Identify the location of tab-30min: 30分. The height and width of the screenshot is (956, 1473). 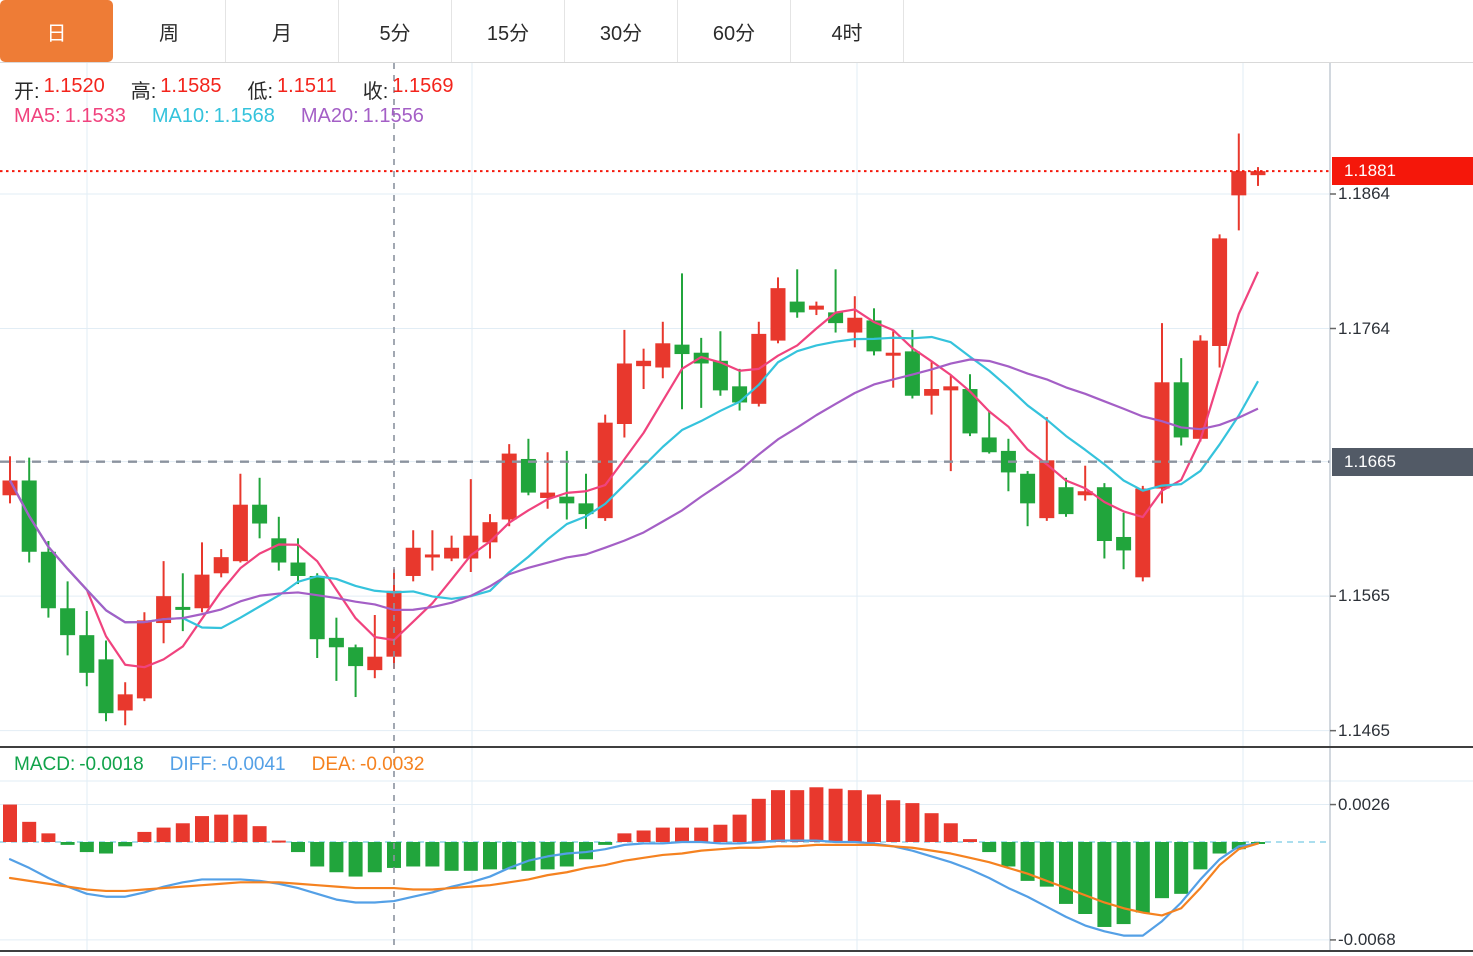
(621, 31).